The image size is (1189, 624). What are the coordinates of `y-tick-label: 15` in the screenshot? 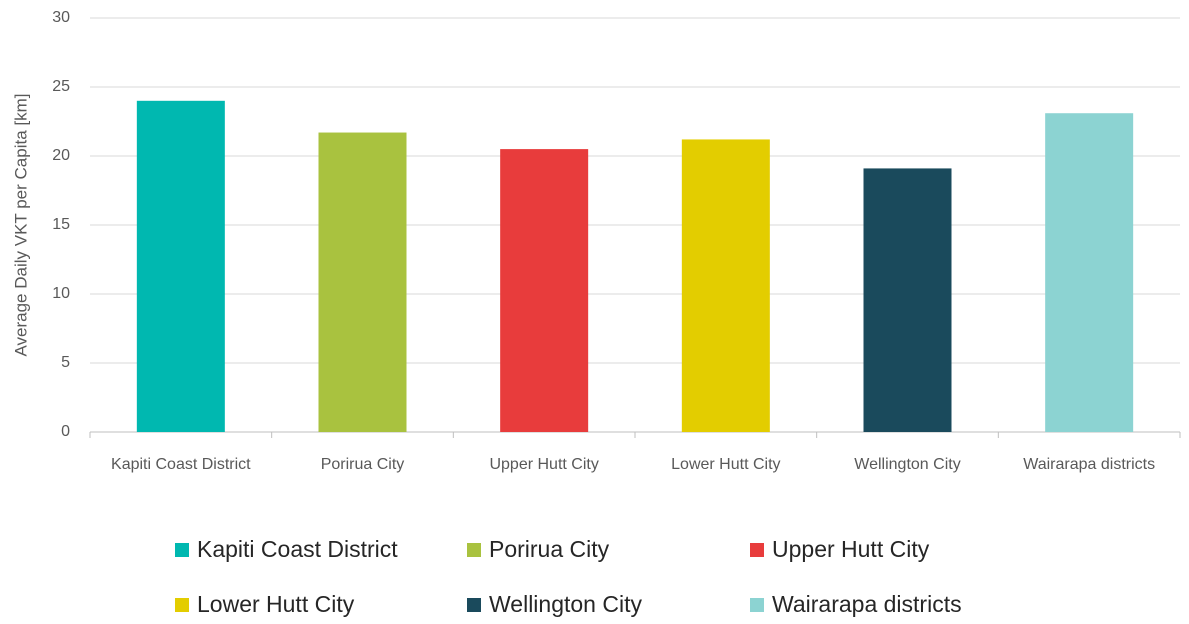 It's located at (61, 224).